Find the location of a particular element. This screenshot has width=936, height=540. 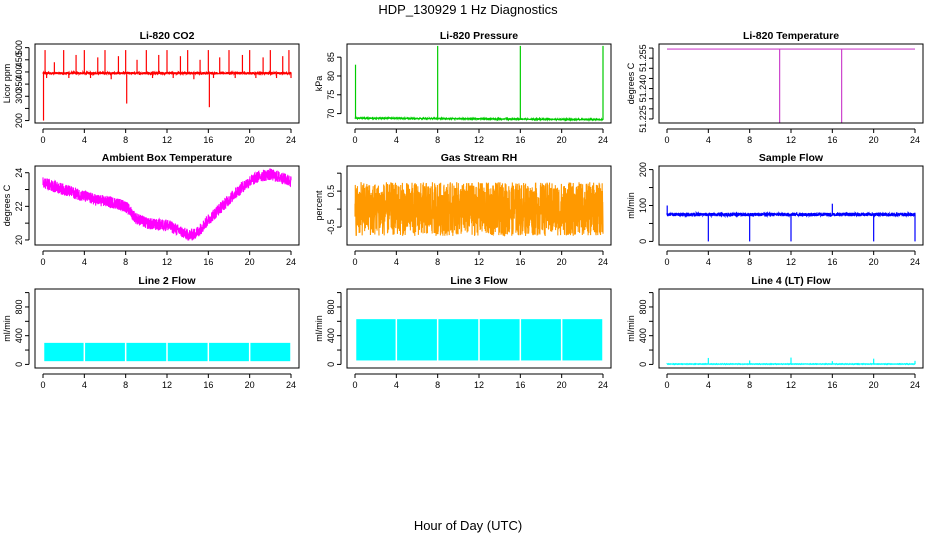

panel-title: Line 2 Flow is located at coordinates (167, 281).